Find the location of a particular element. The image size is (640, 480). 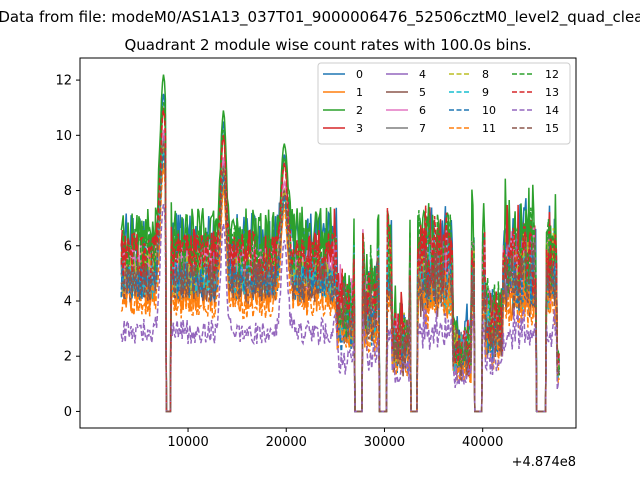

legend-label-7: 7 is located at coordinates (422, 128).